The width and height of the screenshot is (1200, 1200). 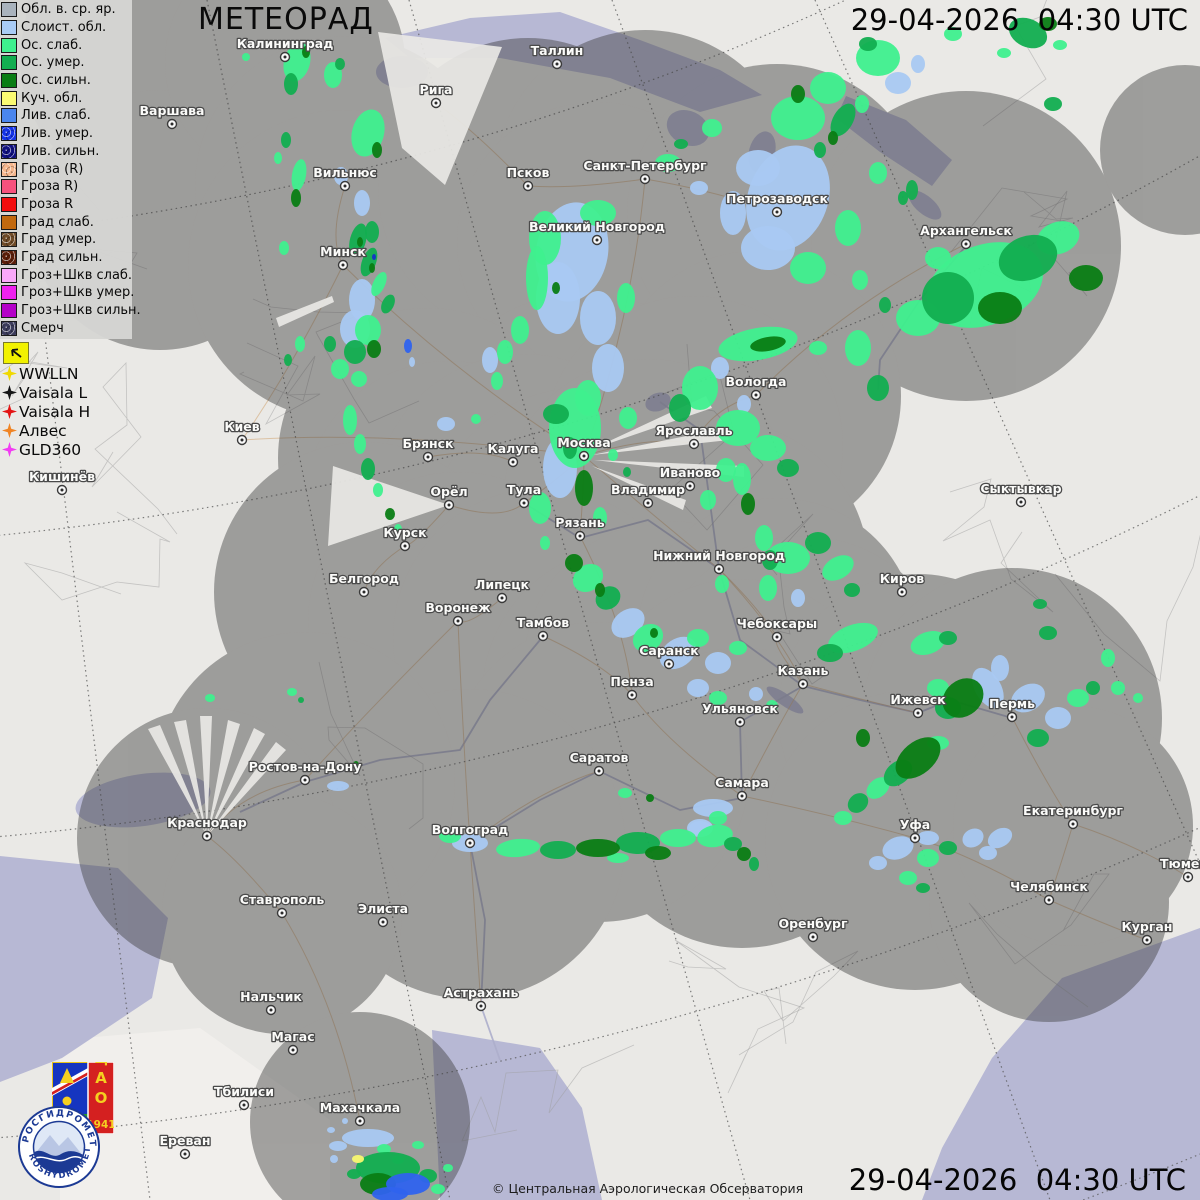 I want to click on legend-label: Лив. сильн., so click(x=60, y=151).